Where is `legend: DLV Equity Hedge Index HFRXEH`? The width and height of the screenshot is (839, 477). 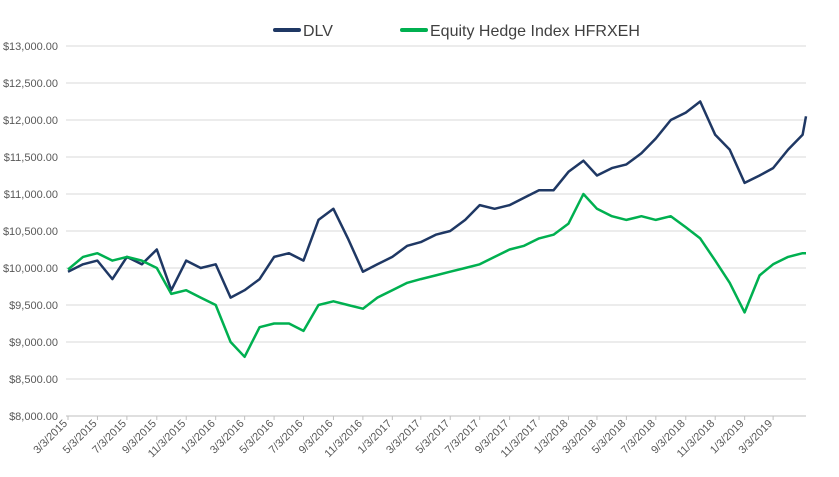
legend: DLV Equity Hedge Index HFRXEH is located at coordinates (456, 31).